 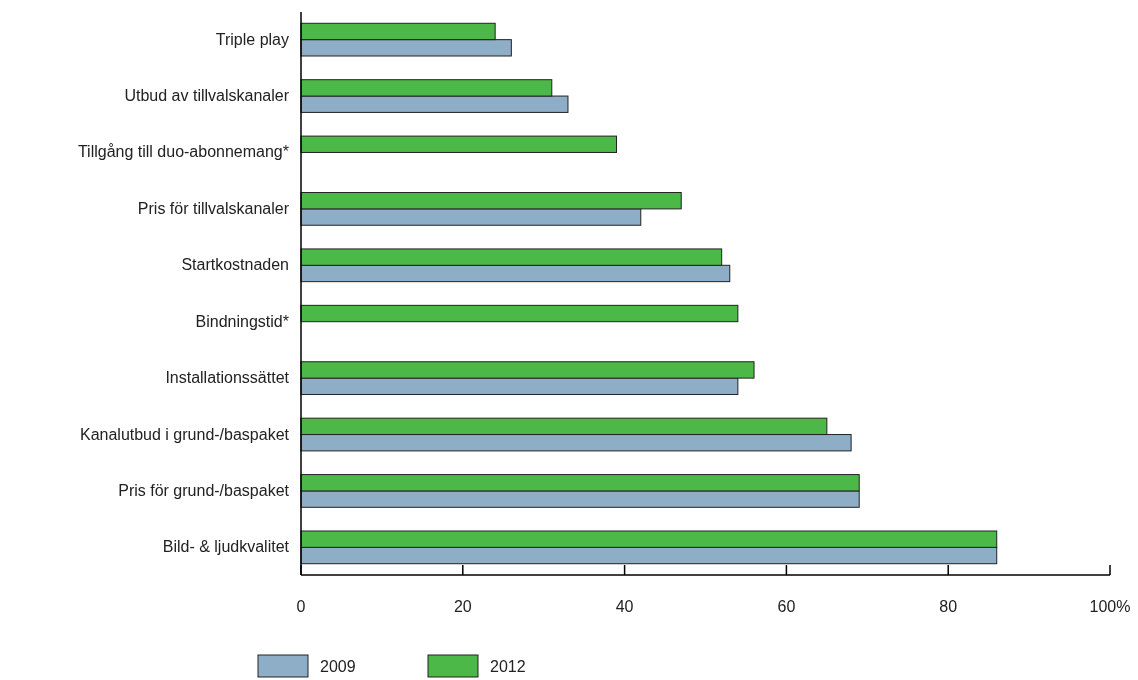 What do you see at coordinates (462, 606) in the screenshot?
I see `x-tick-label: 20` at bounding box center [462, 606].